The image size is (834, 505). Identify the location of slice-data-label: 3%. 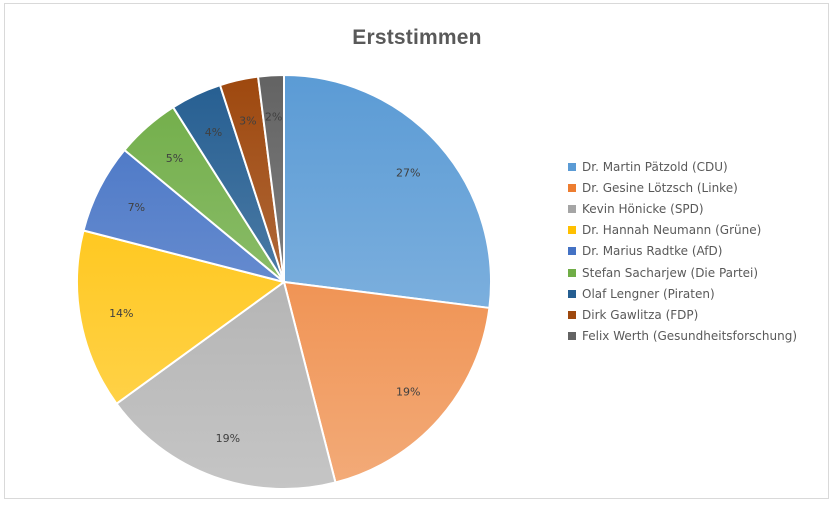
(247, 120).